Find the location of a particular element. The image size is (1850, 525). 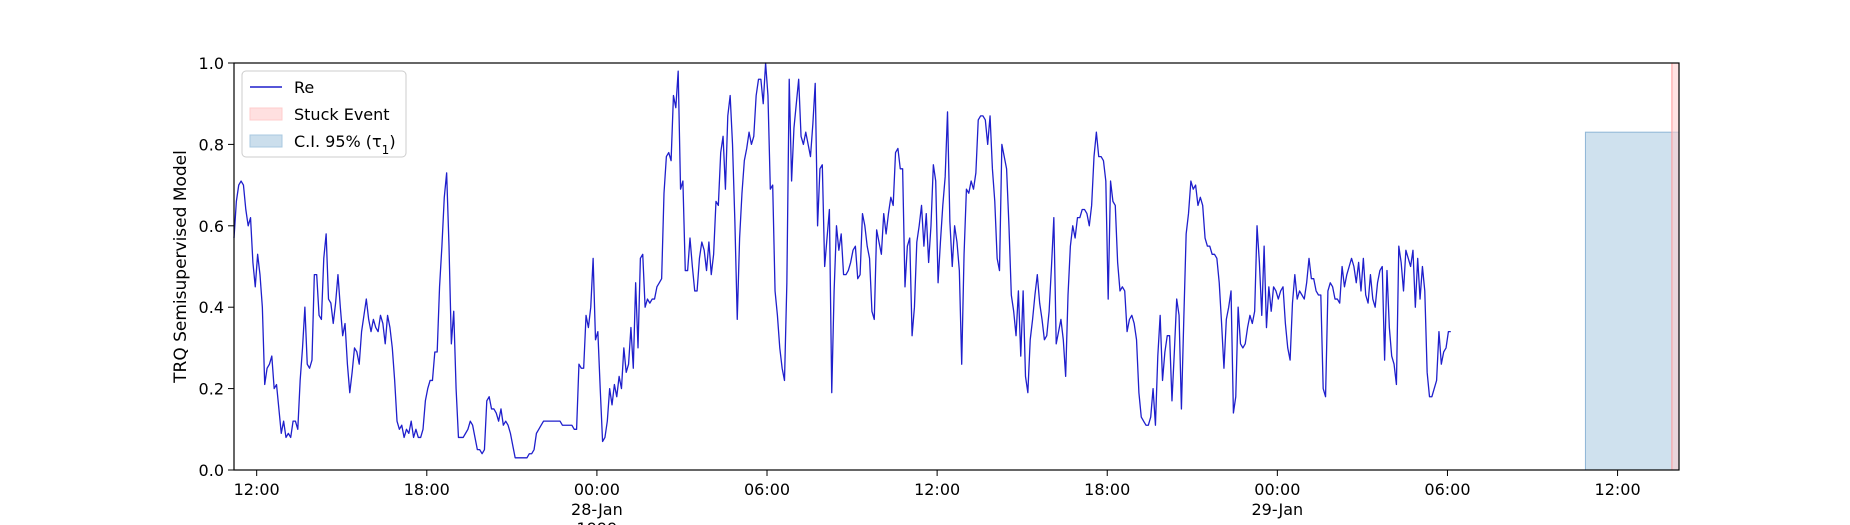

y-tick-label: 0.2 is located at coordinates (211, 389).